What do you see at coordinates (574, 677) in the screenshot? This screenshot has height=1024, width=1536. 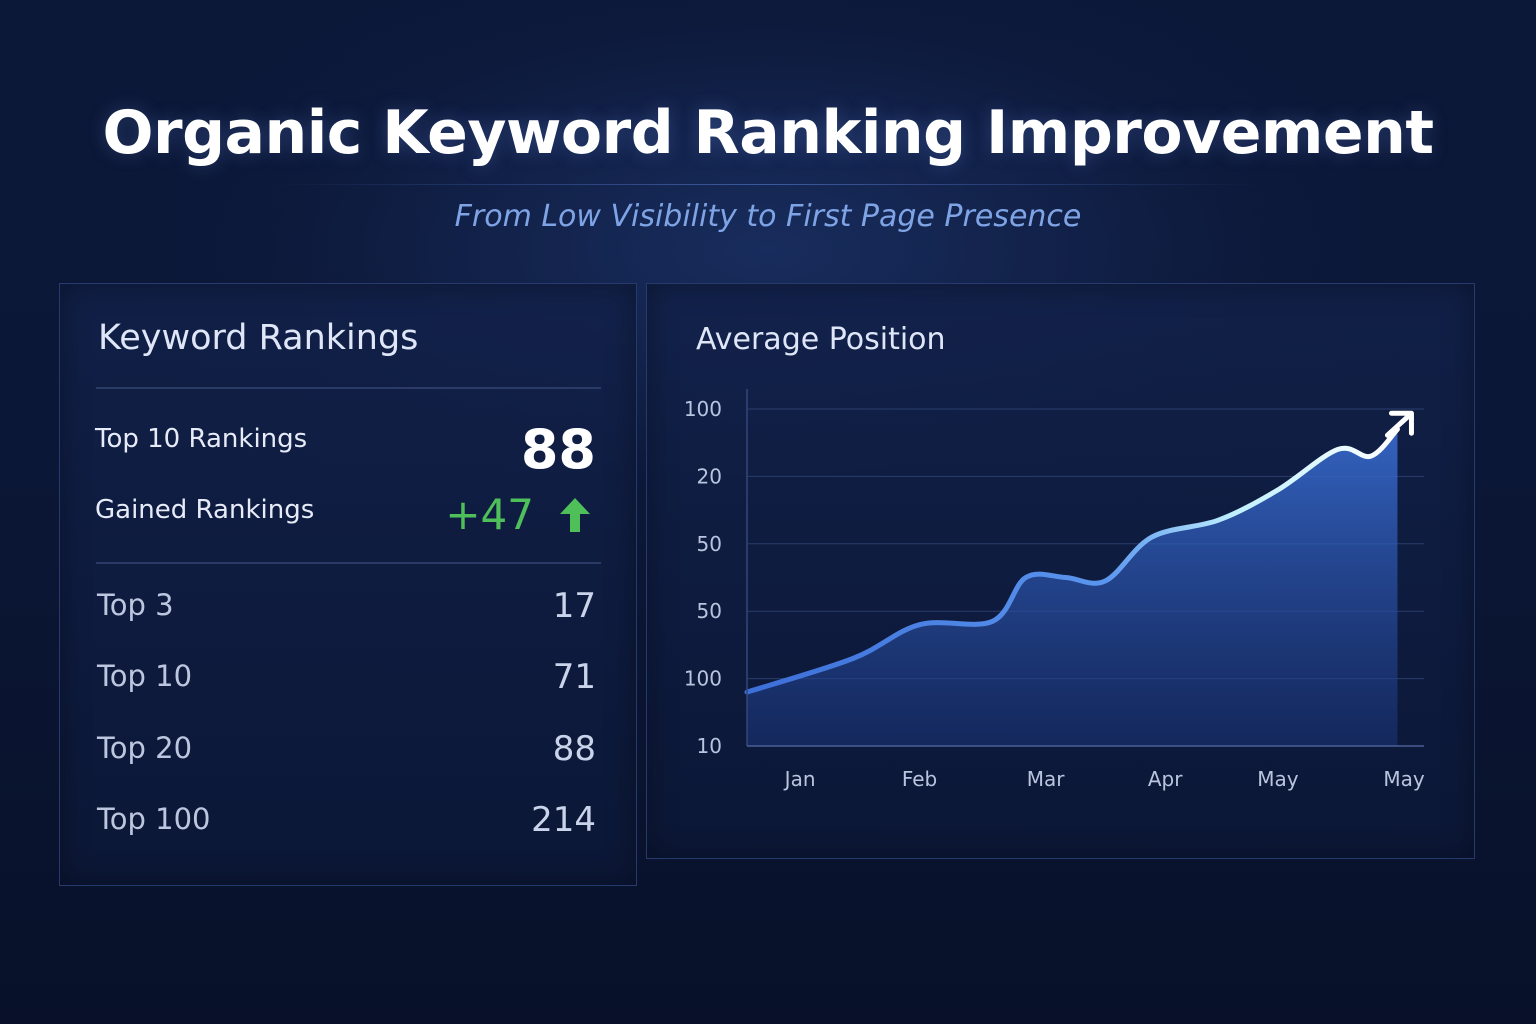 I see `tier-value-top10: 71` at bounding box center [574, 677].